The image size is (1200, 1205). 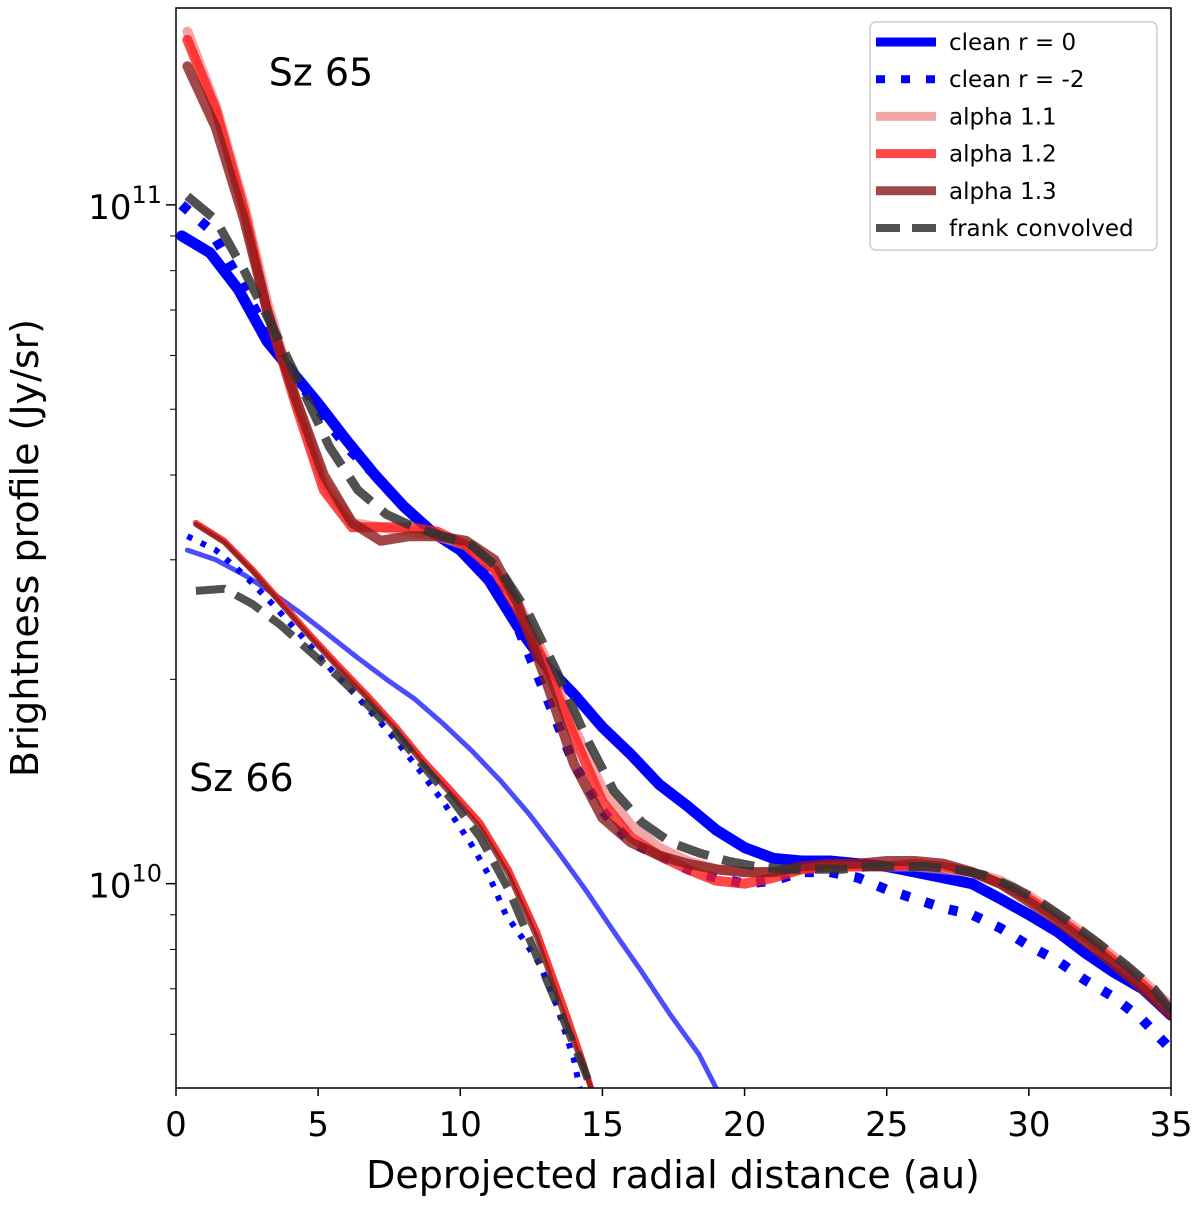 What do you see at coordinates (395, 836) in the screenshot?
I see `series-sz-66-frank-convolved` at bounding box center [395, 836].